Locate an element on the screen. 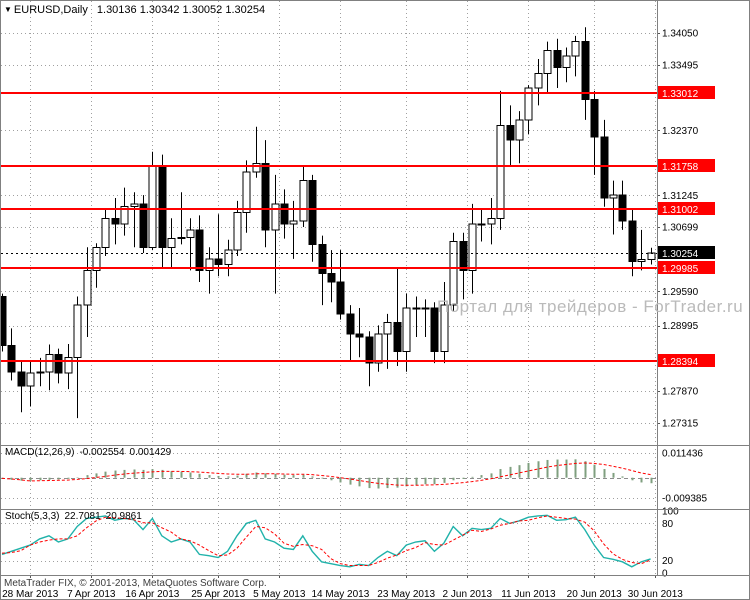  svg-text: 20 is located at coordinates (668, 561).